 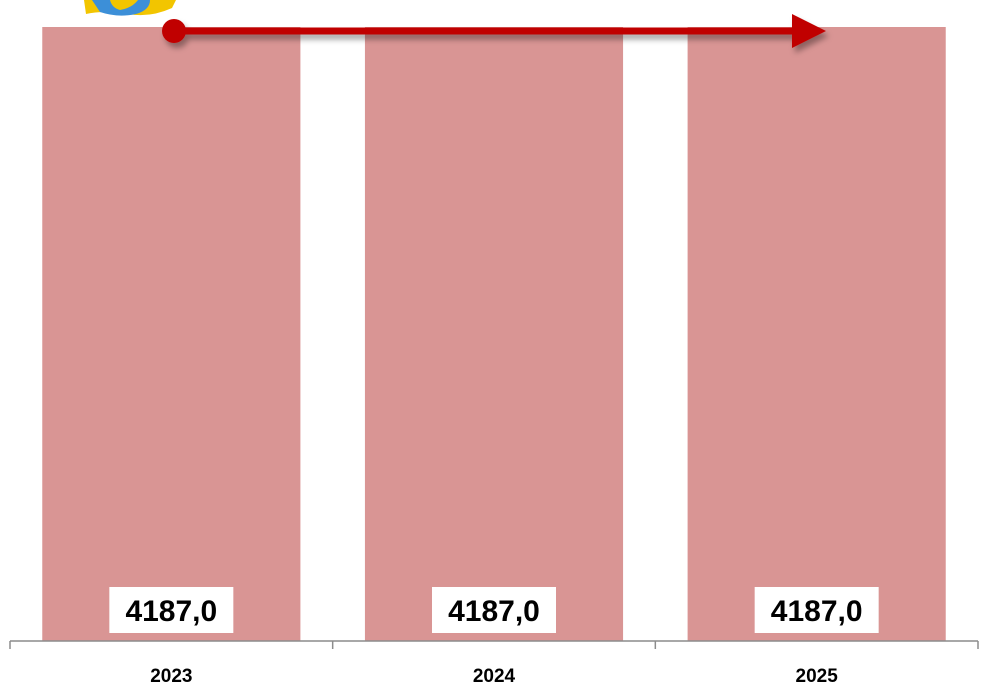 I want to click on x-tick-label-2024: 2024, so click(x=494, y=676).